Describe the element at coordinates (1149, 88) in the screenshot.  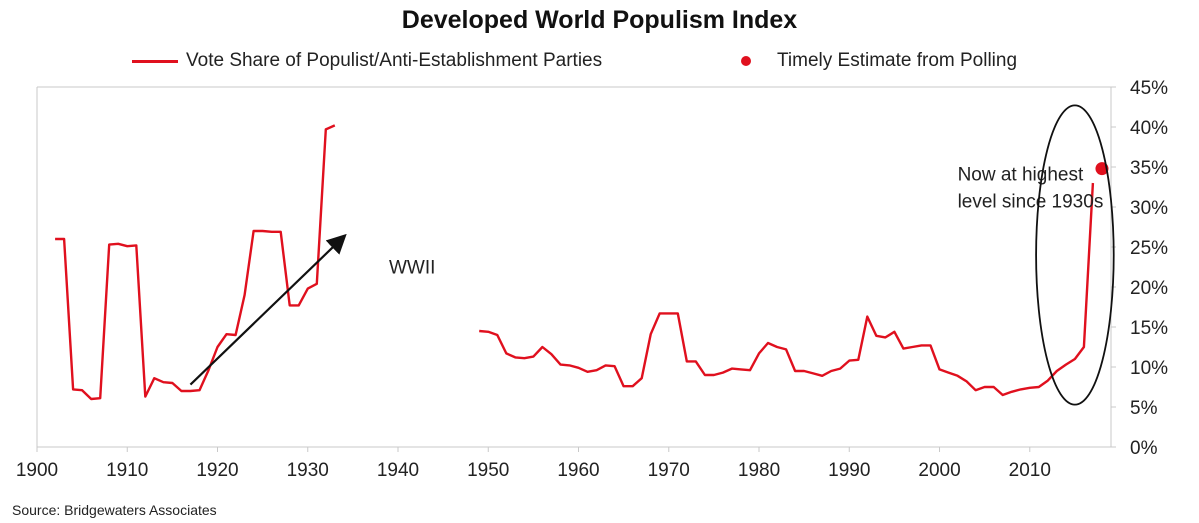
I see `y-tick-label: 45%` at that location.